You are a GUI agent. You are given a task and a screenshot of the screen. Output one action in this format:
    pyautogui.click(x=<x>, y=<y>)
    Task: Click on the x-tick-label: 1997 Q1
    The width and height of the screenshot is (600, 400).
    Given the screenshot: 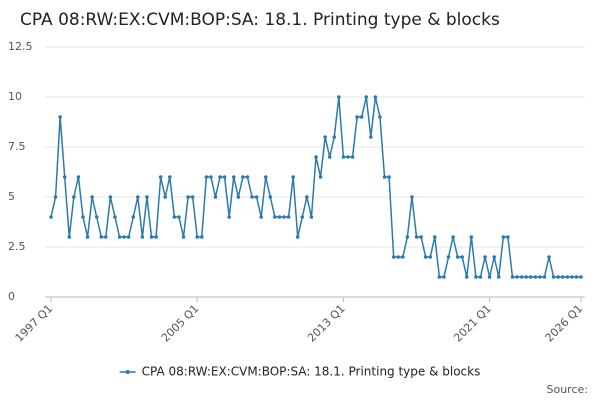 What is the action you would take?
    pyautogui.click(x=34, y=323)
    